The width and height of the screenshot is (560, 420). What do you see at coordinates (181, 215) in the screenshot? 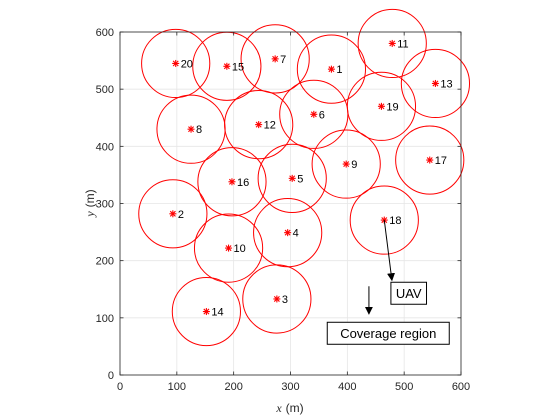
I see `point-label-2: 2` at bounding box center [181, 215].